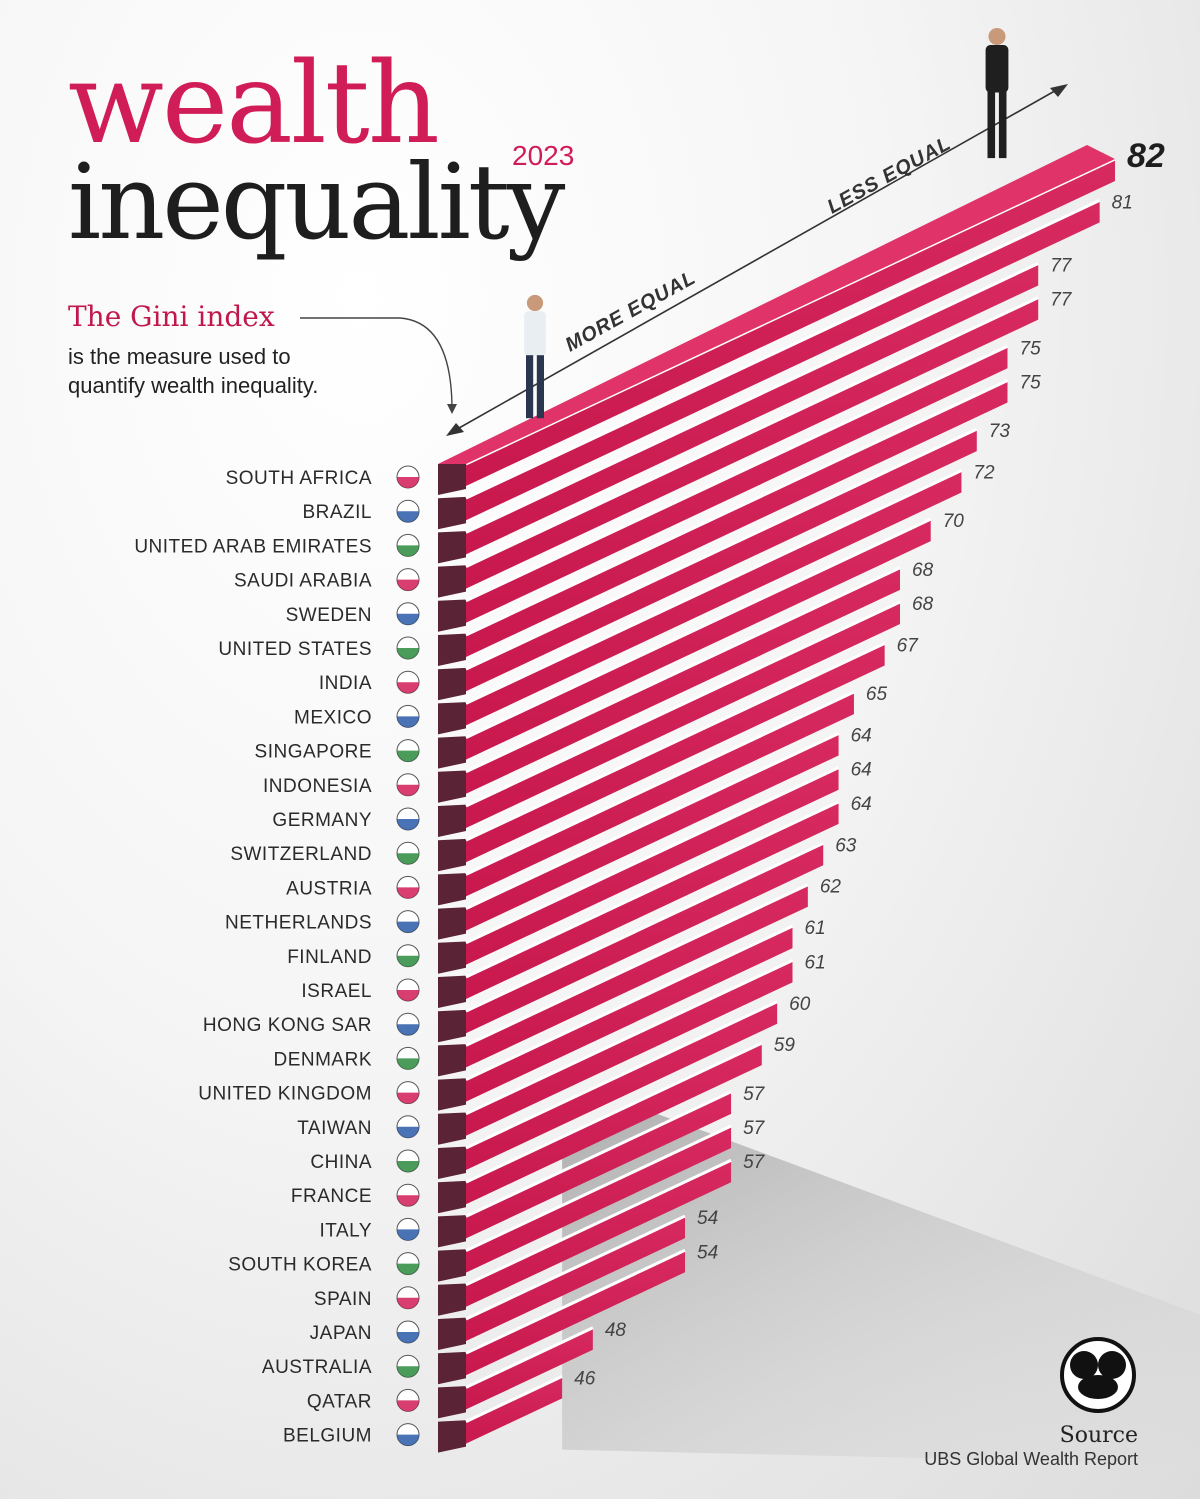 This screenshot has height=1499, width=1200. I want to click on title-line-1: wealth, so click(254, 104).